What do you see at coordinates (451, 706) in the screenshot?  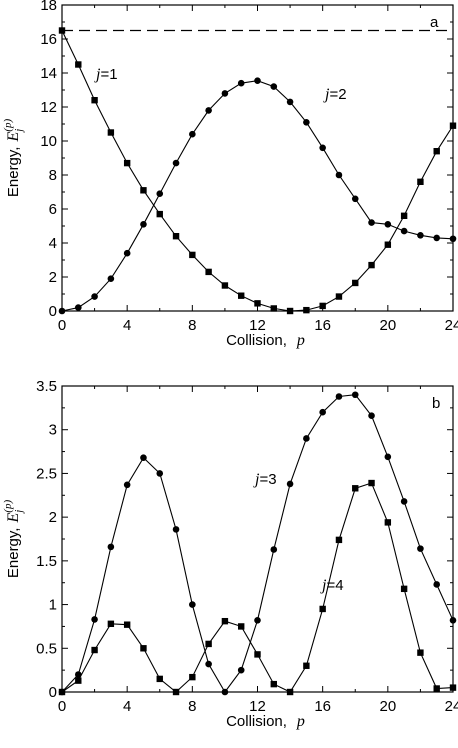 I see `x-tick-label: 24` at bounding box center [451, 706].